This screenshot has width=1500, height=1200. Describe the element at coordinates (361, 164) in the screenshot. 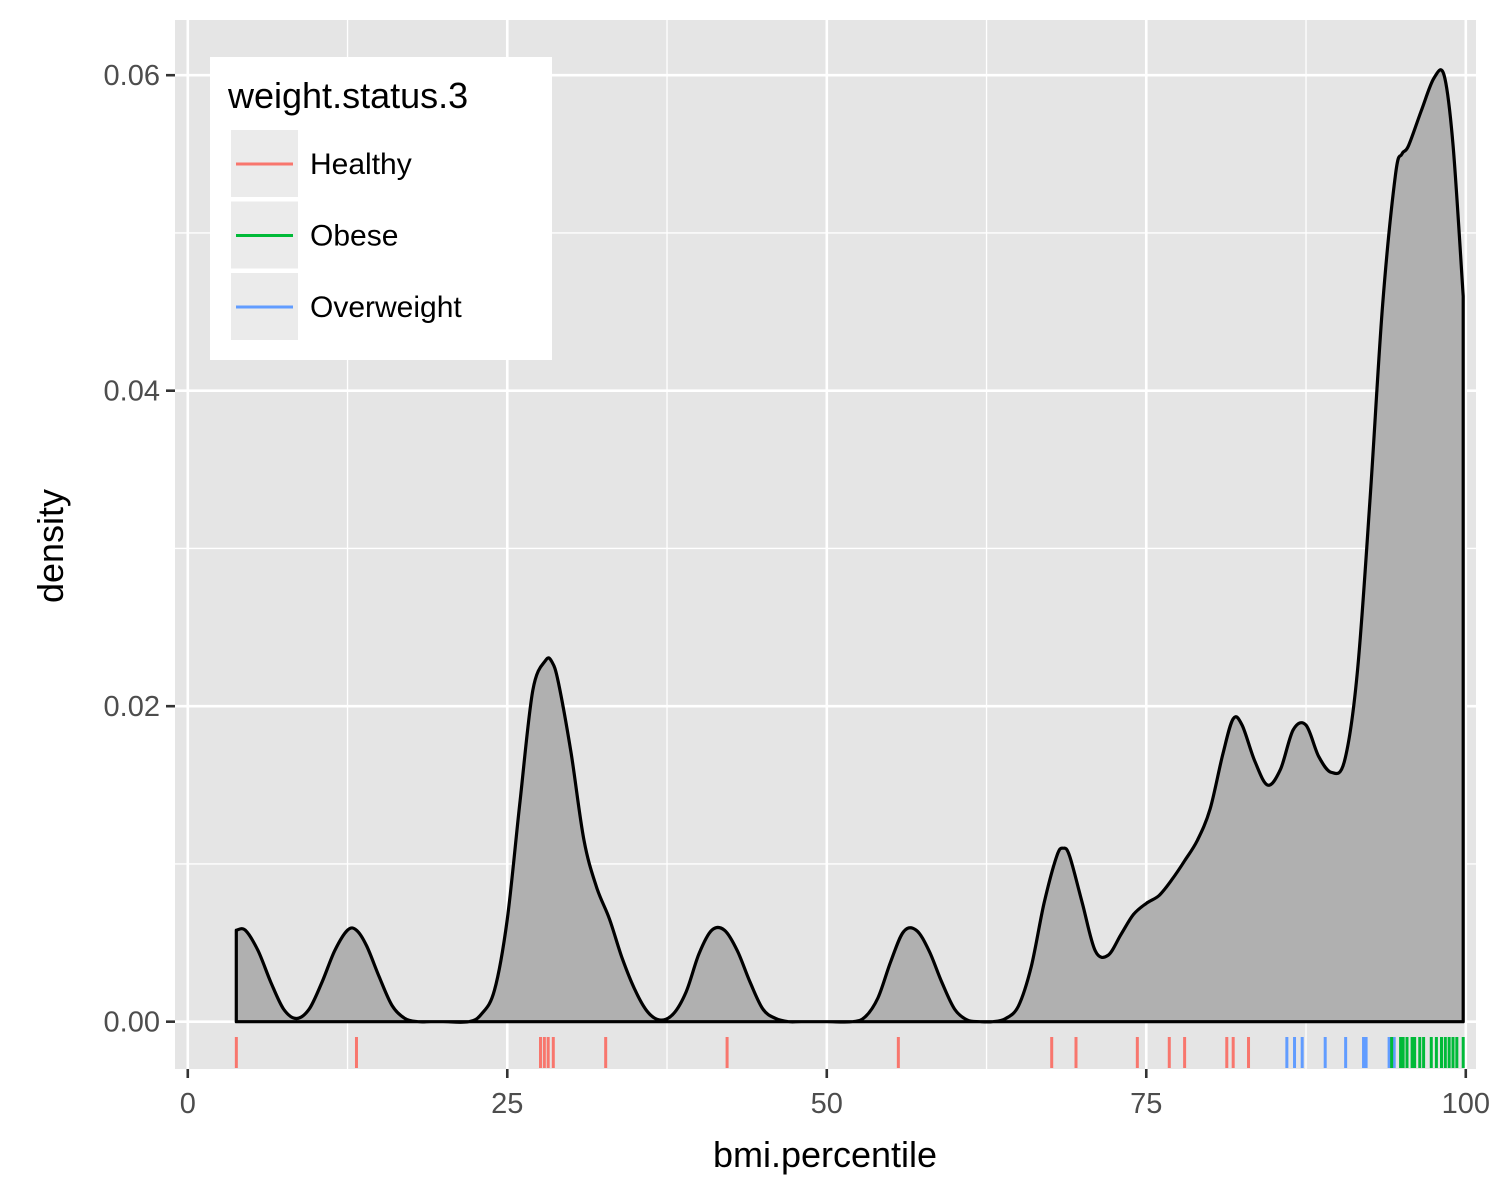

I see `legend-label: Healthy` at that location.